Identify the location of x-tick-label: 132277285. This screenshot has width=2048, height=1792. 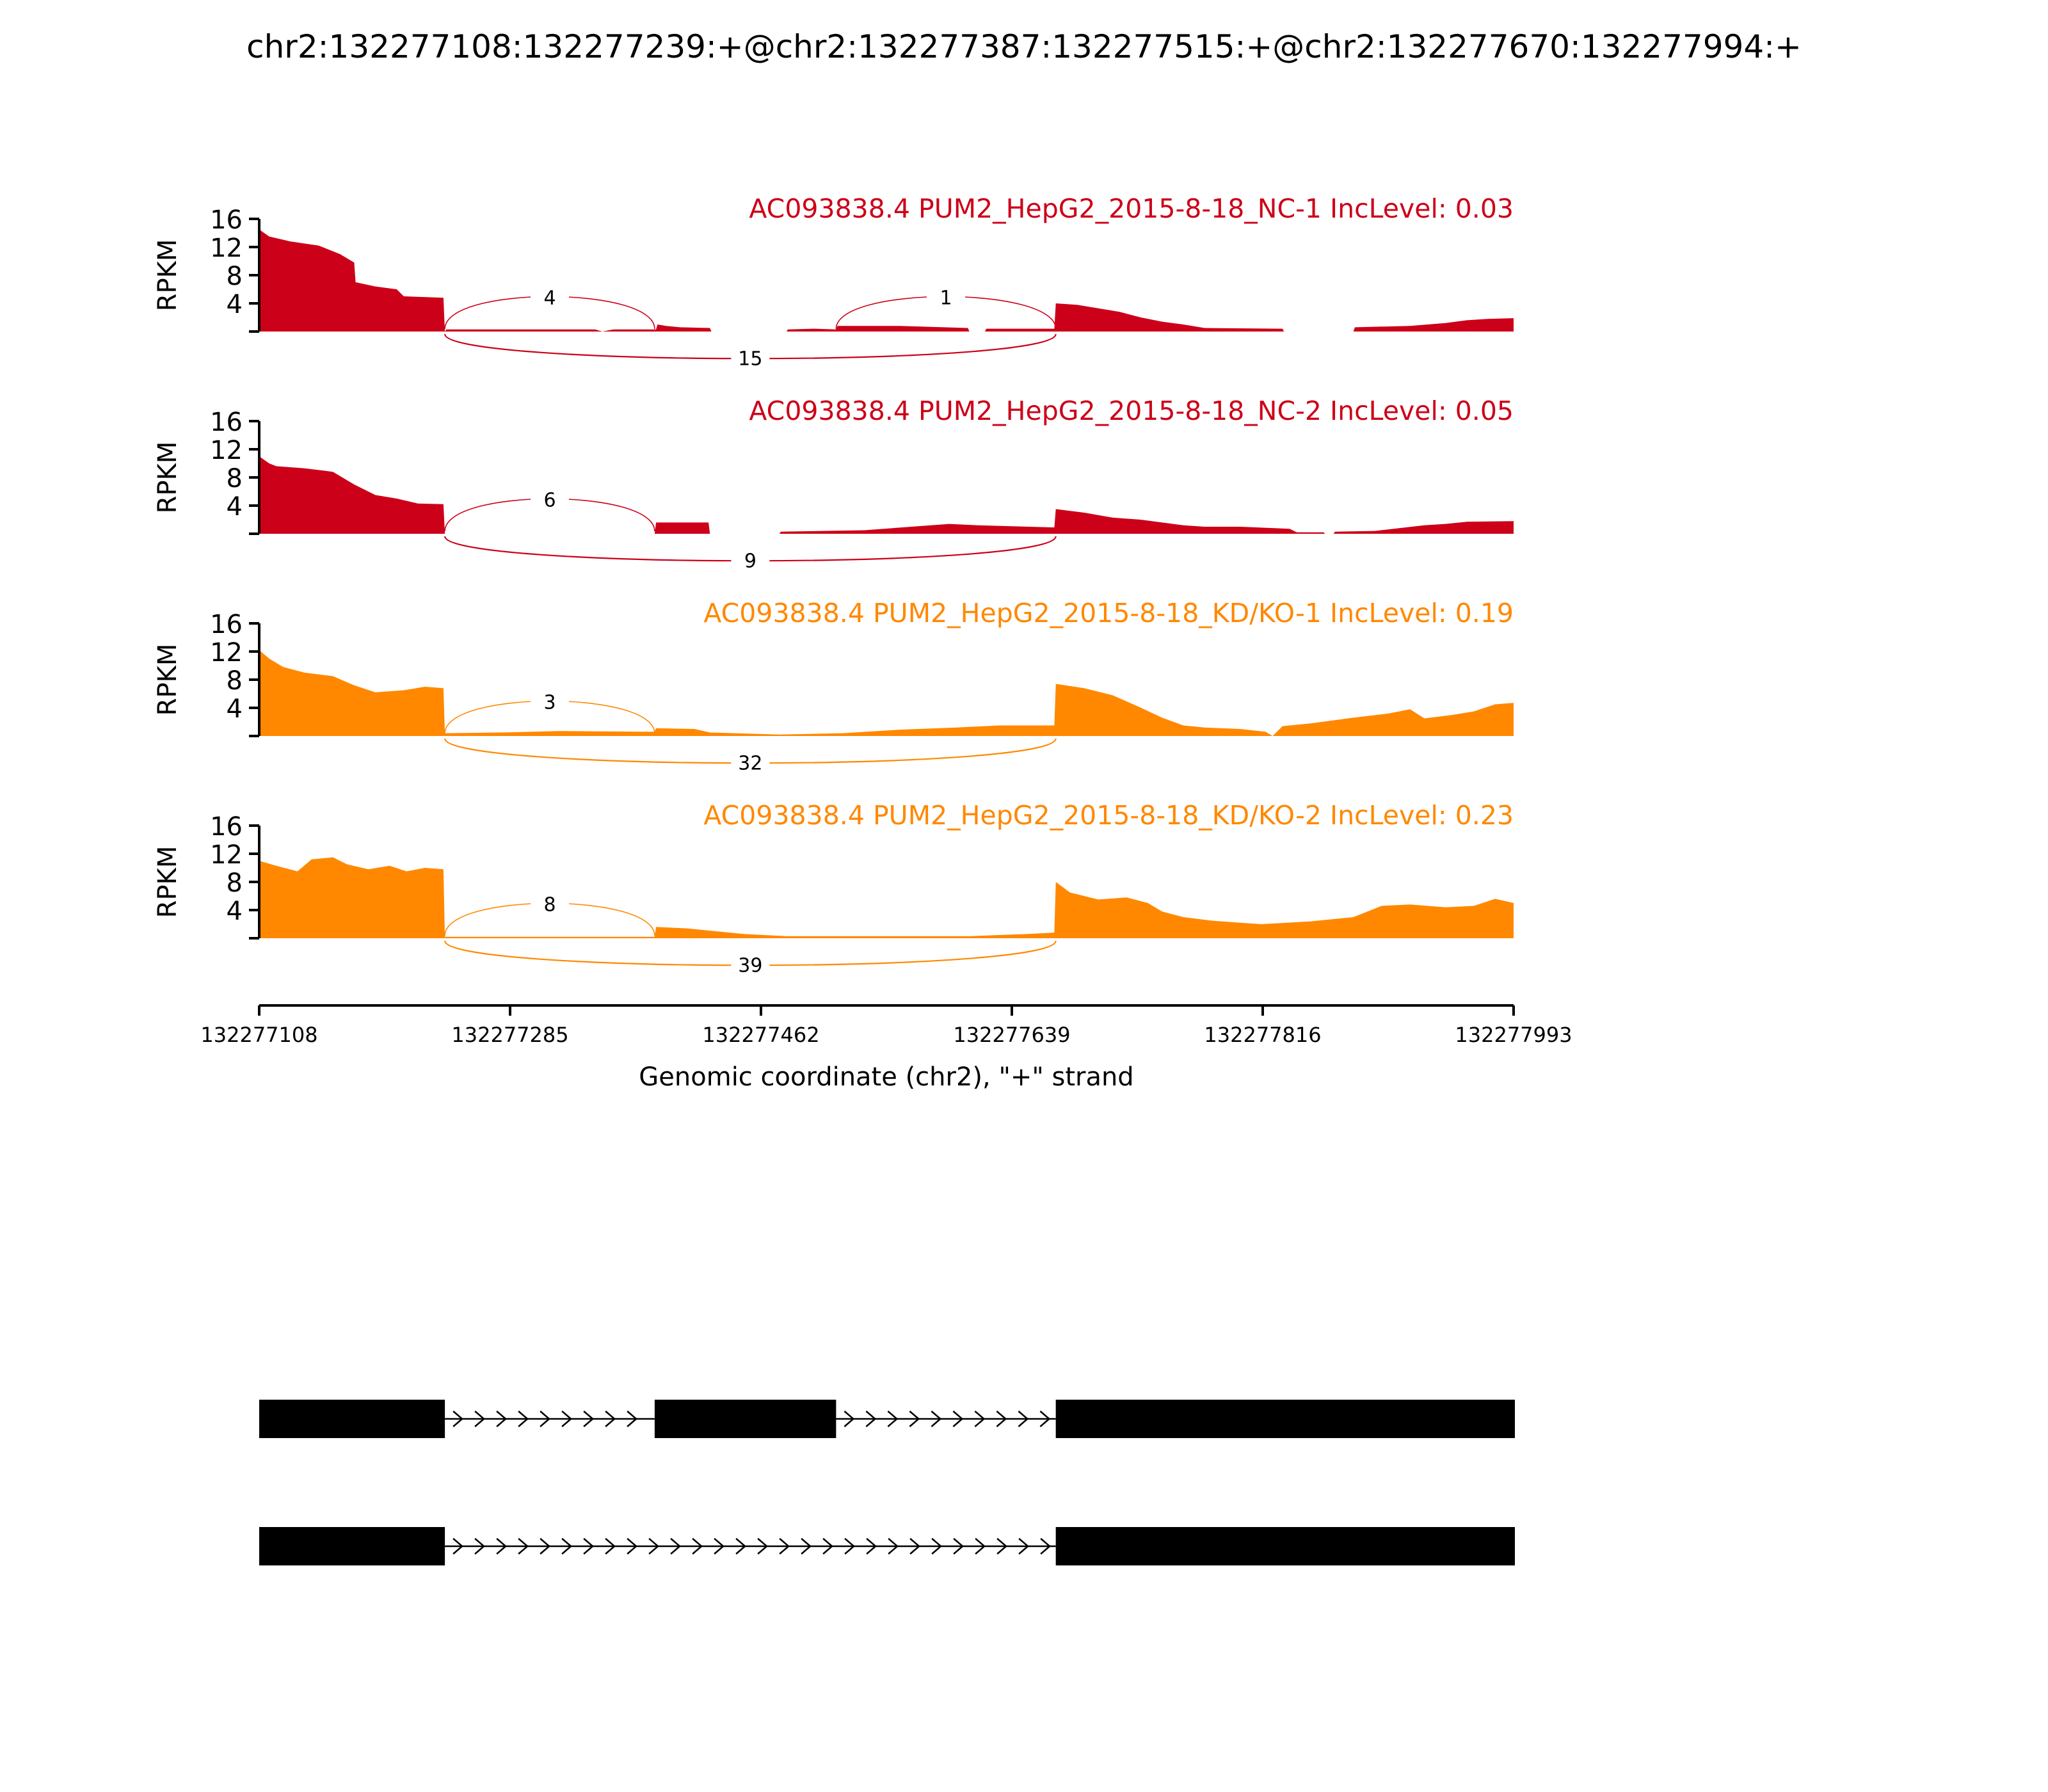
(509, 1035).